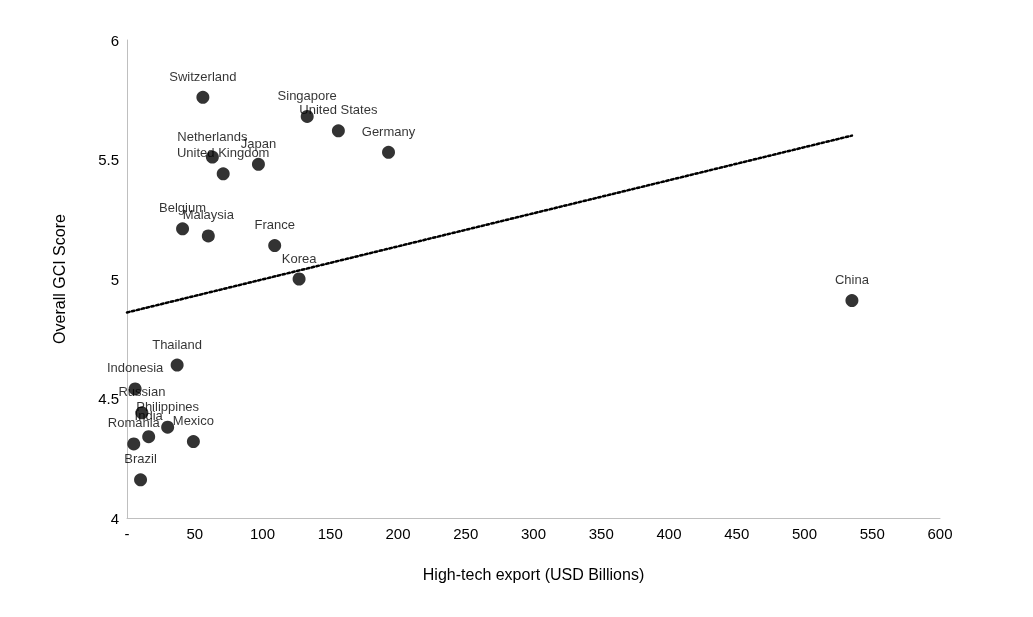 The width and height of the screenshot is (1033, 617). What do you see at coordinates (135, 368) in the screenshot?
I see `data-label: Indonesia` at bounding box center [135, 368].